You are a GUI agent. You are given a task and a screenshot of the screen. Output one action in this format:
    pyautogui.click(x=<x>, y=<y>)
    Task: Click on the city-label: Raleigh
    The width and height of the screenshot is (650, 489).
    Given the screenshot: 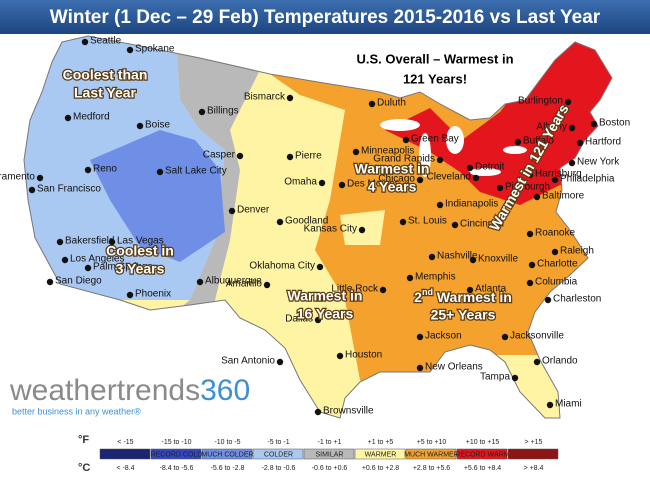 What is the action you would take?
    pyautogui.click(x=577, y=251)
    